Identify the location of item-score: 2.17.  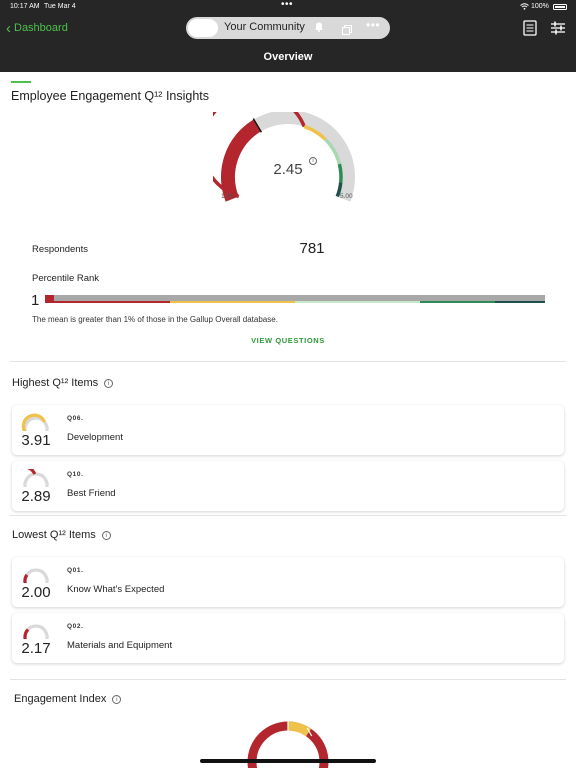
(36, 648).